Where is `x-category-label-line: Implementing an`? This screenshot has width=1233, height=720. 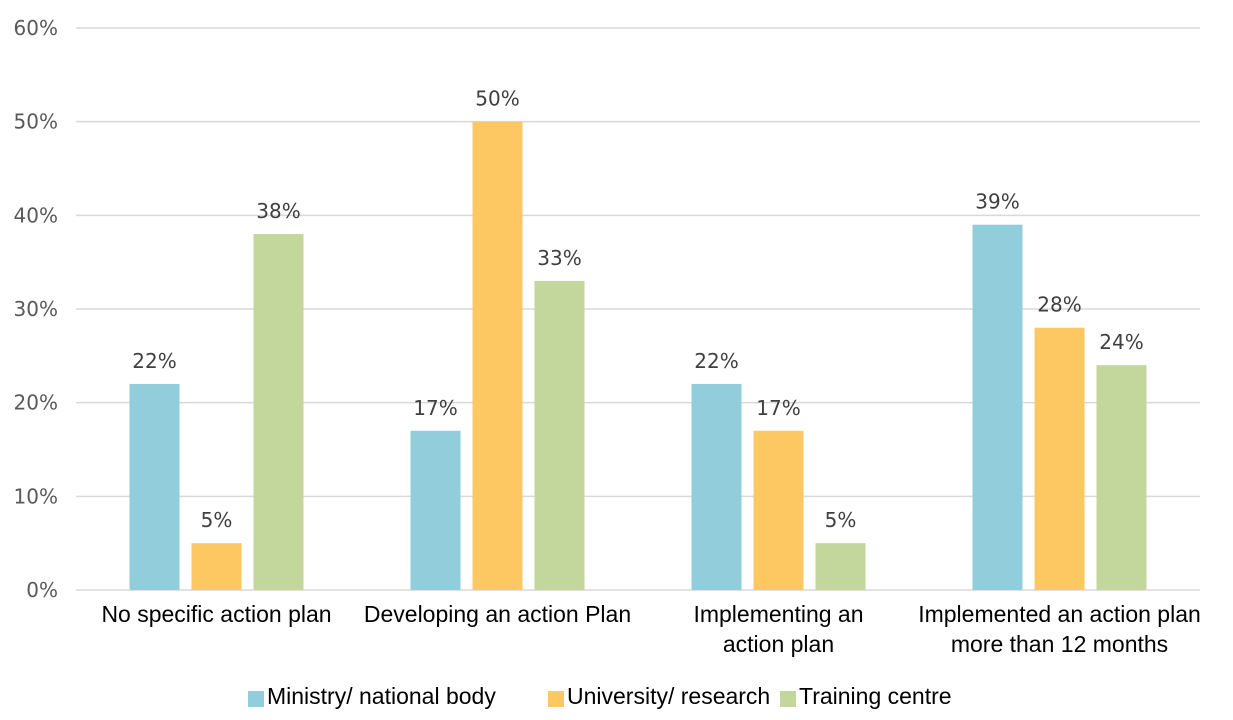
x-category-label-line: Implementing an is located at coordinates (778, 614).